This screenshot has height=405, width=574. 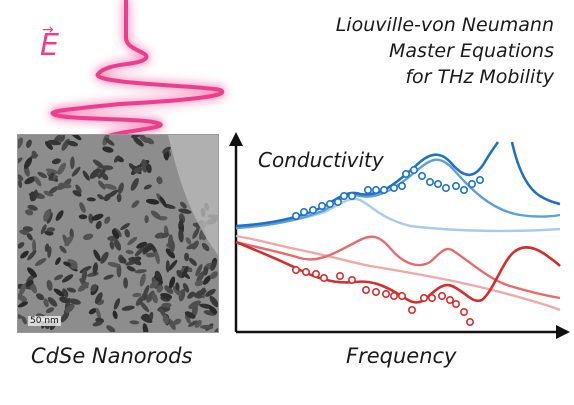 I want to click on red-data-points, so click(x=383, y=296).